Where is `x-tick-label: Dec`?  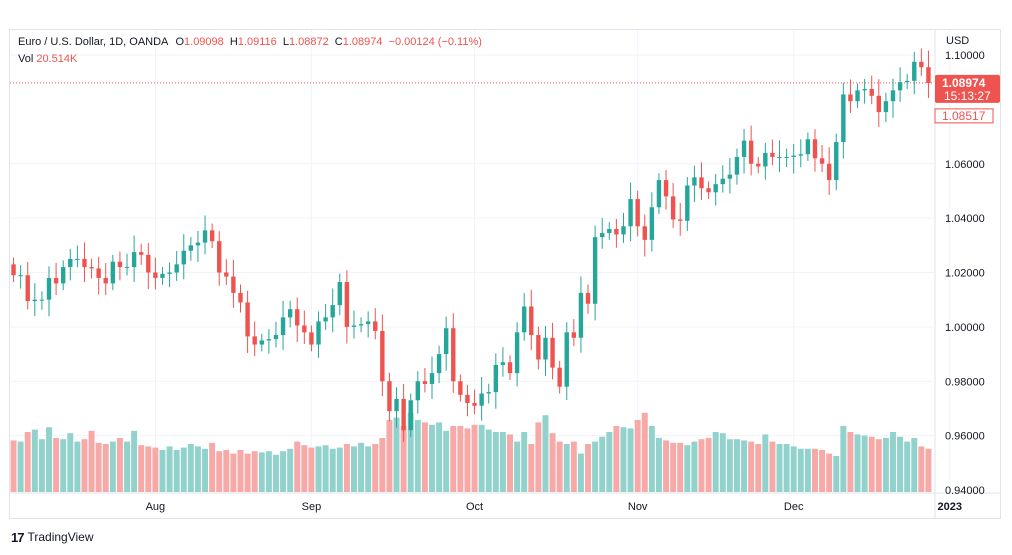
x-tick-label: Dec is located at coordinates (794, 507).